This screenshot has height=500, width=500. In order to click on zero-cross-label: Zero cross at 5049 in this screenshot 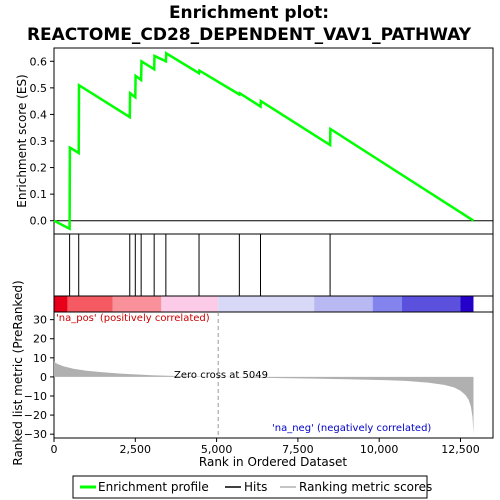, I will do `click(221, 375)`.